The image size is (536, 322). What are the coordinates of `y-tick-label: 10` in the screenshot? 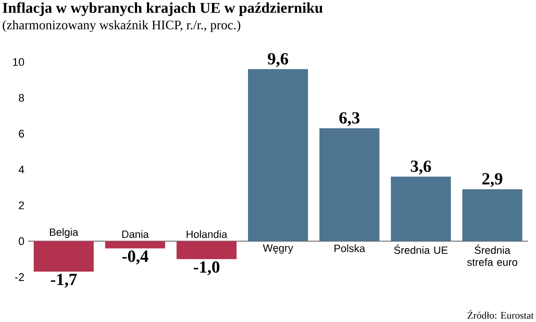 It's located at (18, 62).